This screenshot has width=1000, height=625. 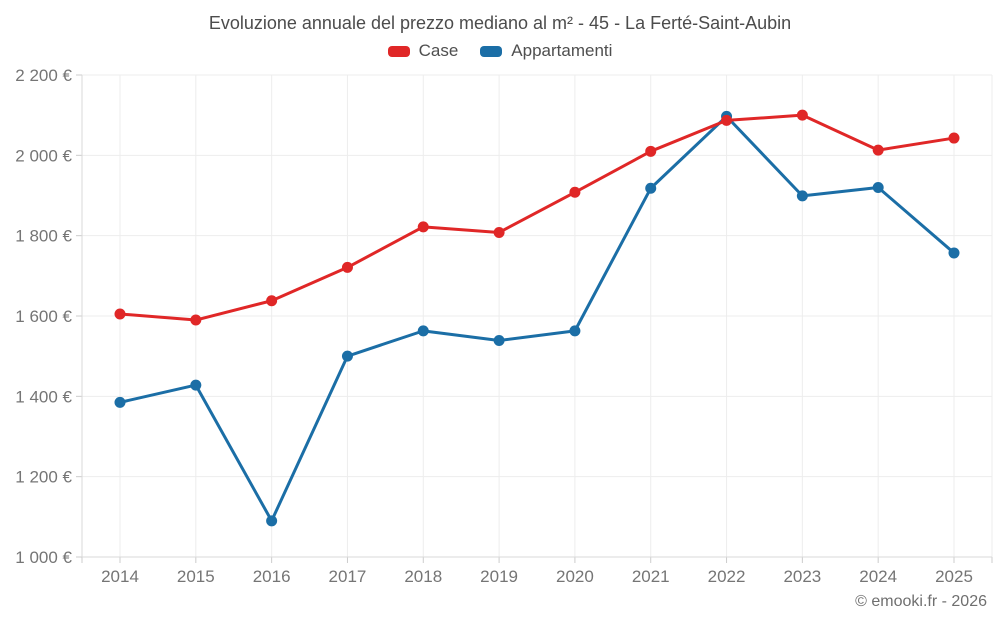 What do you see at coordinates (878, 576) in the screenshot?
I see `svg-text: 2024` at bounding box center [878, 576].